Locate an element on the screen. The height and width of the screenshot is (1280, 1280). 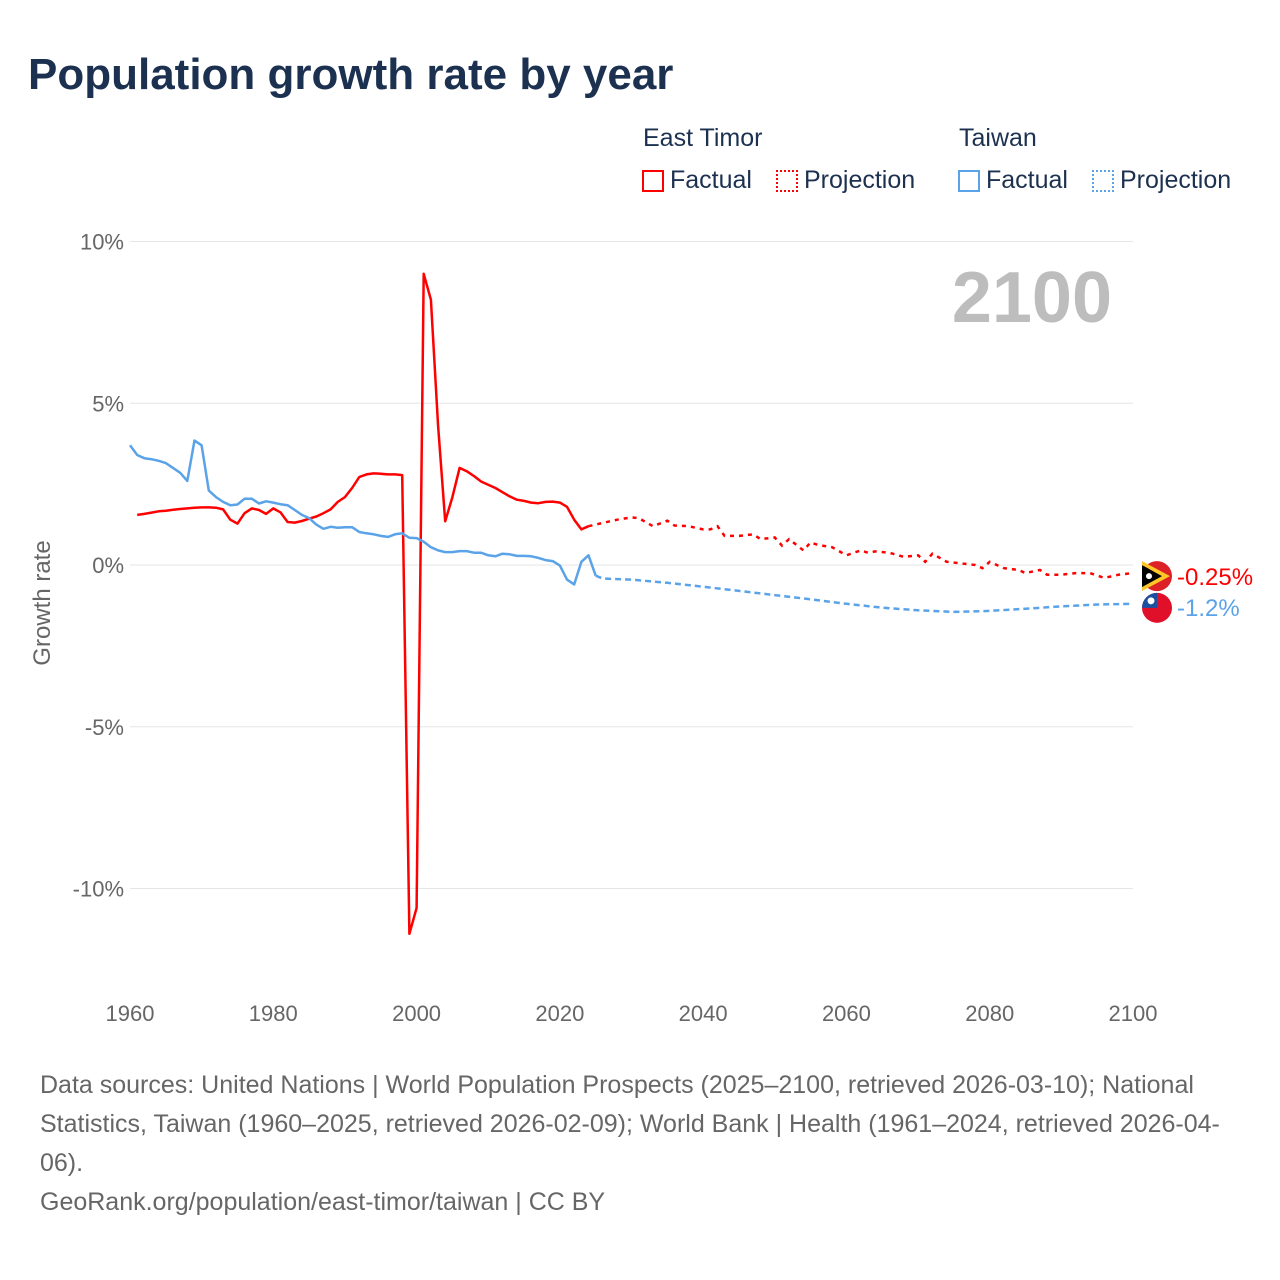
legend-taiwan-factual: Factual is located at coordinates (1013, 180).